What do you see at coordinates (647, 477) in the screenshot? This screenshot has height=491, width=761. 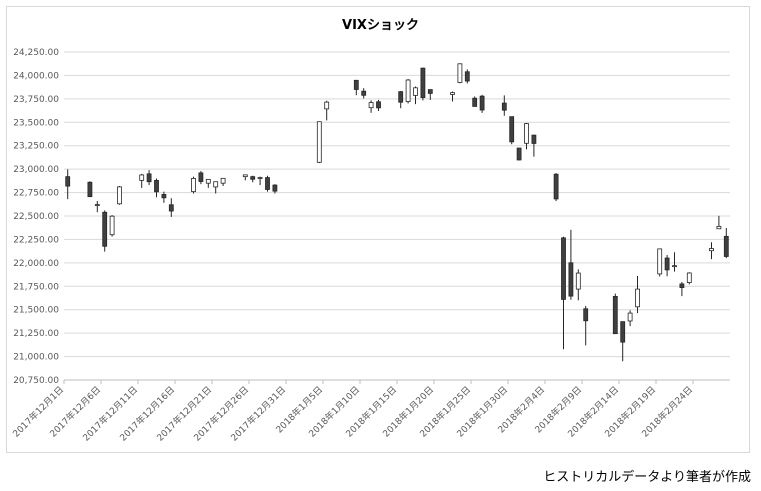 I see `source-note: ヒストリカルデータより筆者が作成` at bounding box center [647, 477].